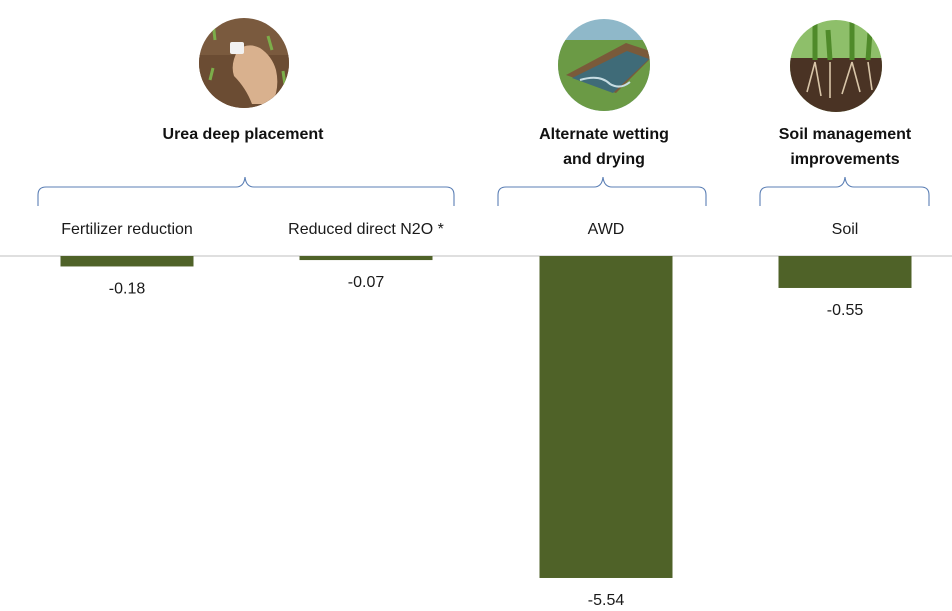 The height and width of the screenshot is (611, 952). What do you see at coordinates (845, 147) in the screenshot?
I see `group-title-soil: Soil management improvements` at bounding box center [845, 147].